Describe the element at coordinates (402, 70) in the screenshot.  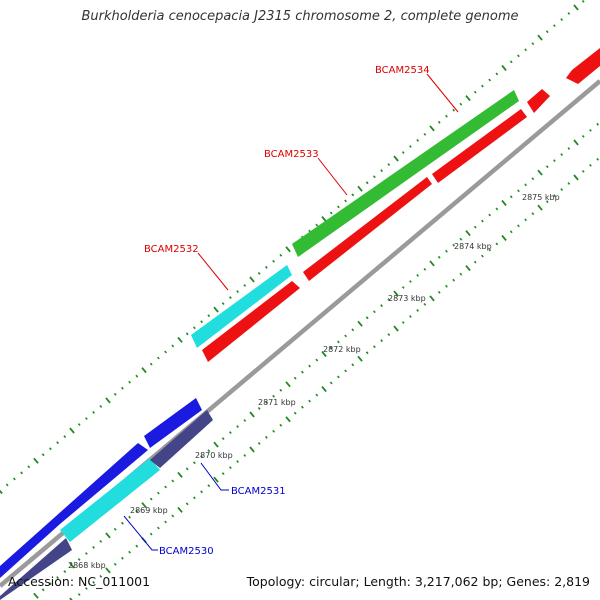
I see `gene-label-bcam2534: BCAM2534` at that location.